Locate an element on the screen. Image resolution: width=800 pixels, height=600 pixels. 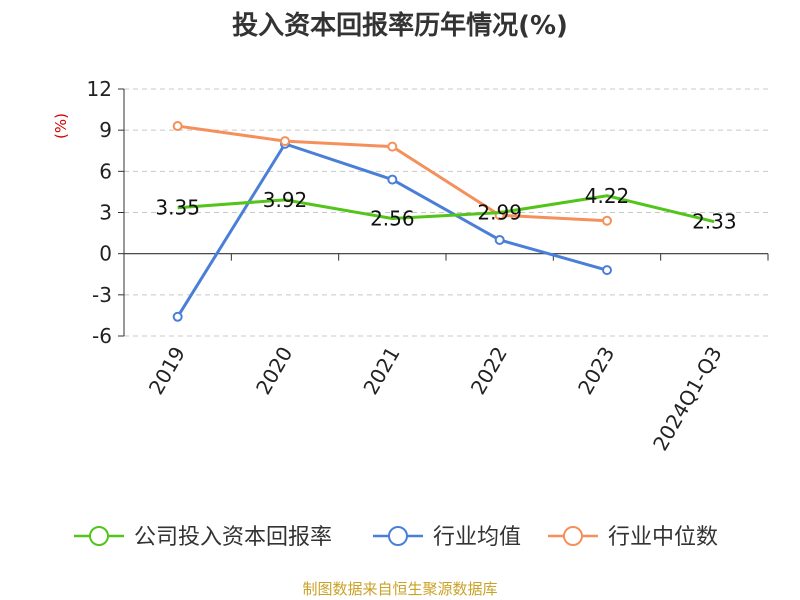
data-label: 2.56 is located at coordinates (392, 219).